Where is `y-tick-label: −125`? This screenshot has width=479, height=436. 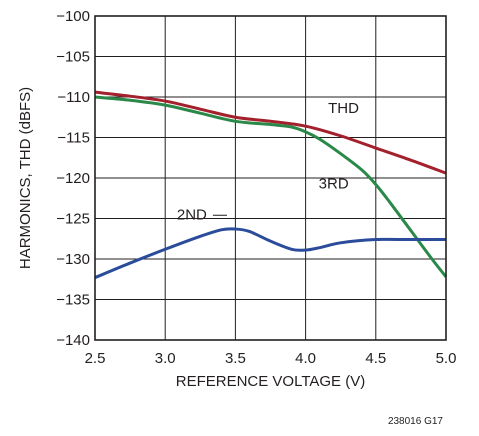
y-tick-label: −125 is located at coordinates (73, 219).